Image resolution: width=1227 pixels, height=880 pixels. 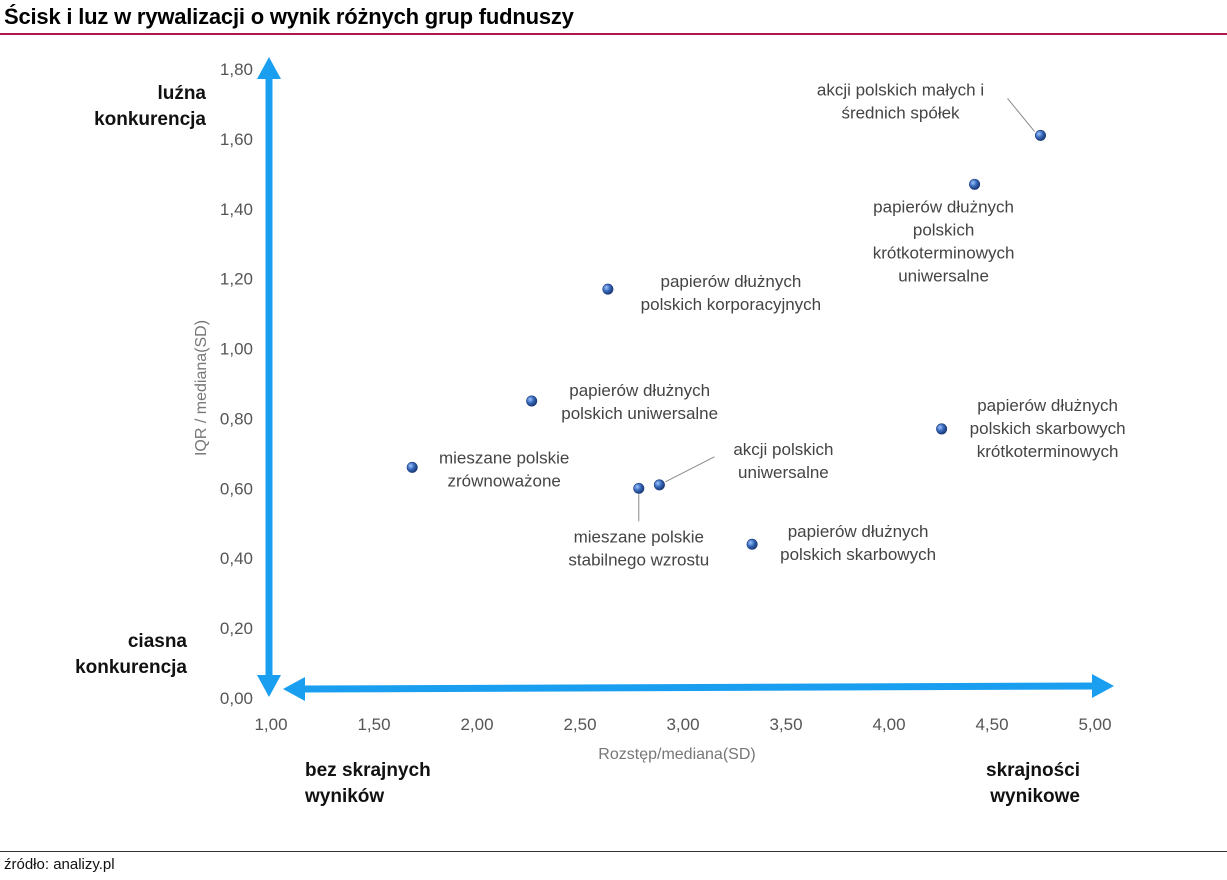 What do you see at coordinates (270, 724) in the screenshot?
I see `x-tick-label: 1,00` at bounding box center [270, 724].